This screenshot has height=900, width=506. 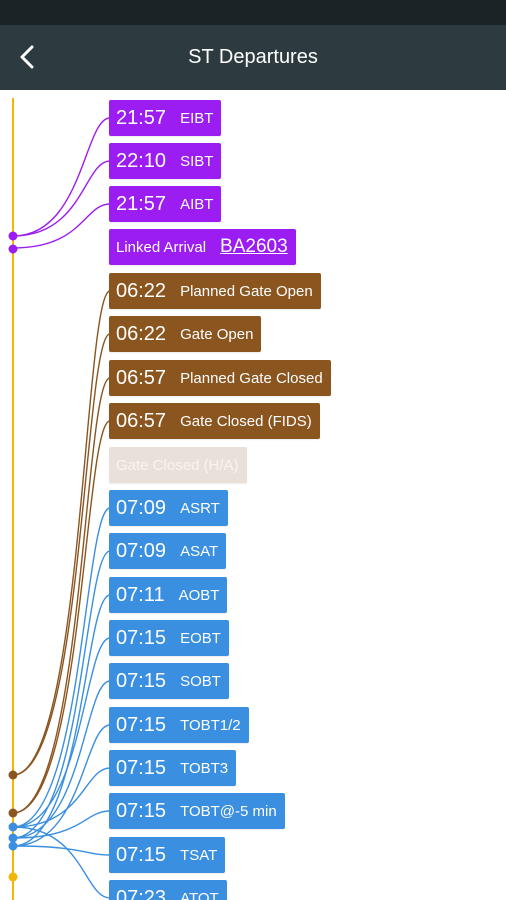 I want to click on event-chip-planned-gate-closed: 06:57 Planned Gate Closed, so click(x=220, y=378).